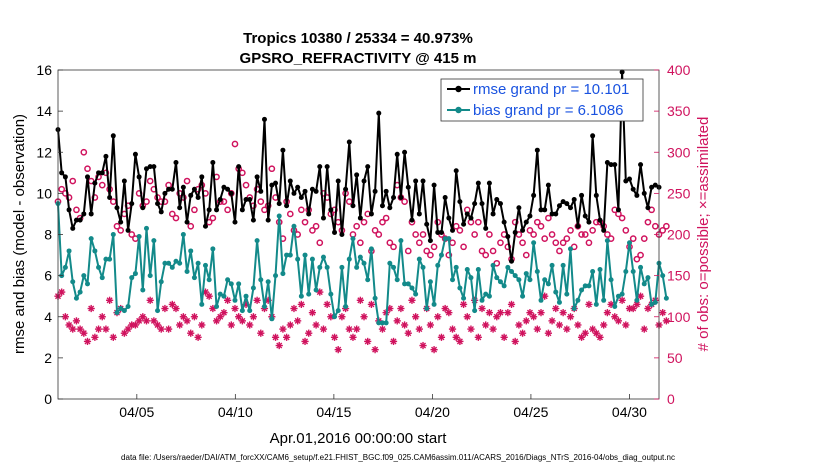 The image size is (830, 470). What do you see at coordinates (679, 70) in the screenshot?
I see `y2-tick-label: 400` at bounding box center [679, 70].